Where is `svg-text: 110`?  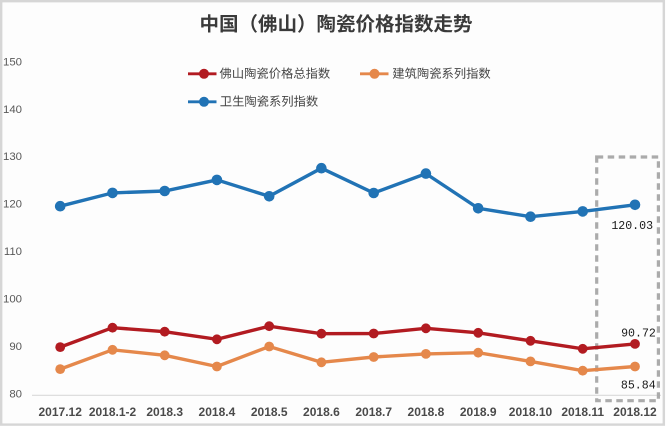 svg-text: 110 is located at coordinates (13, 252).